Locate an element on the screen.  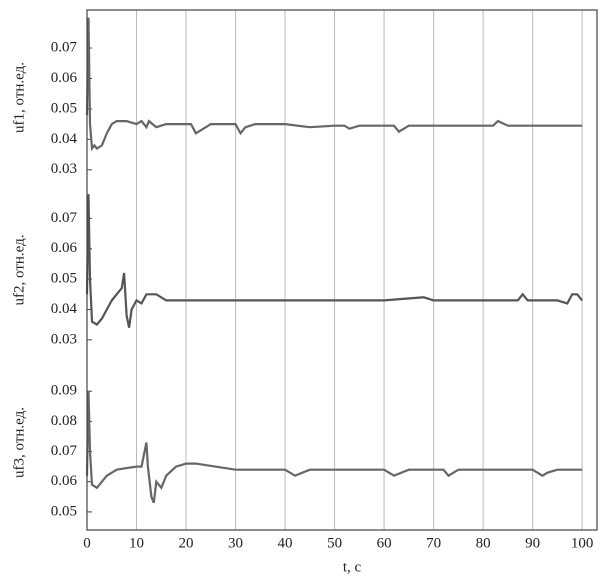
x-tick-label: 70 is located at coordinates (433, 543).